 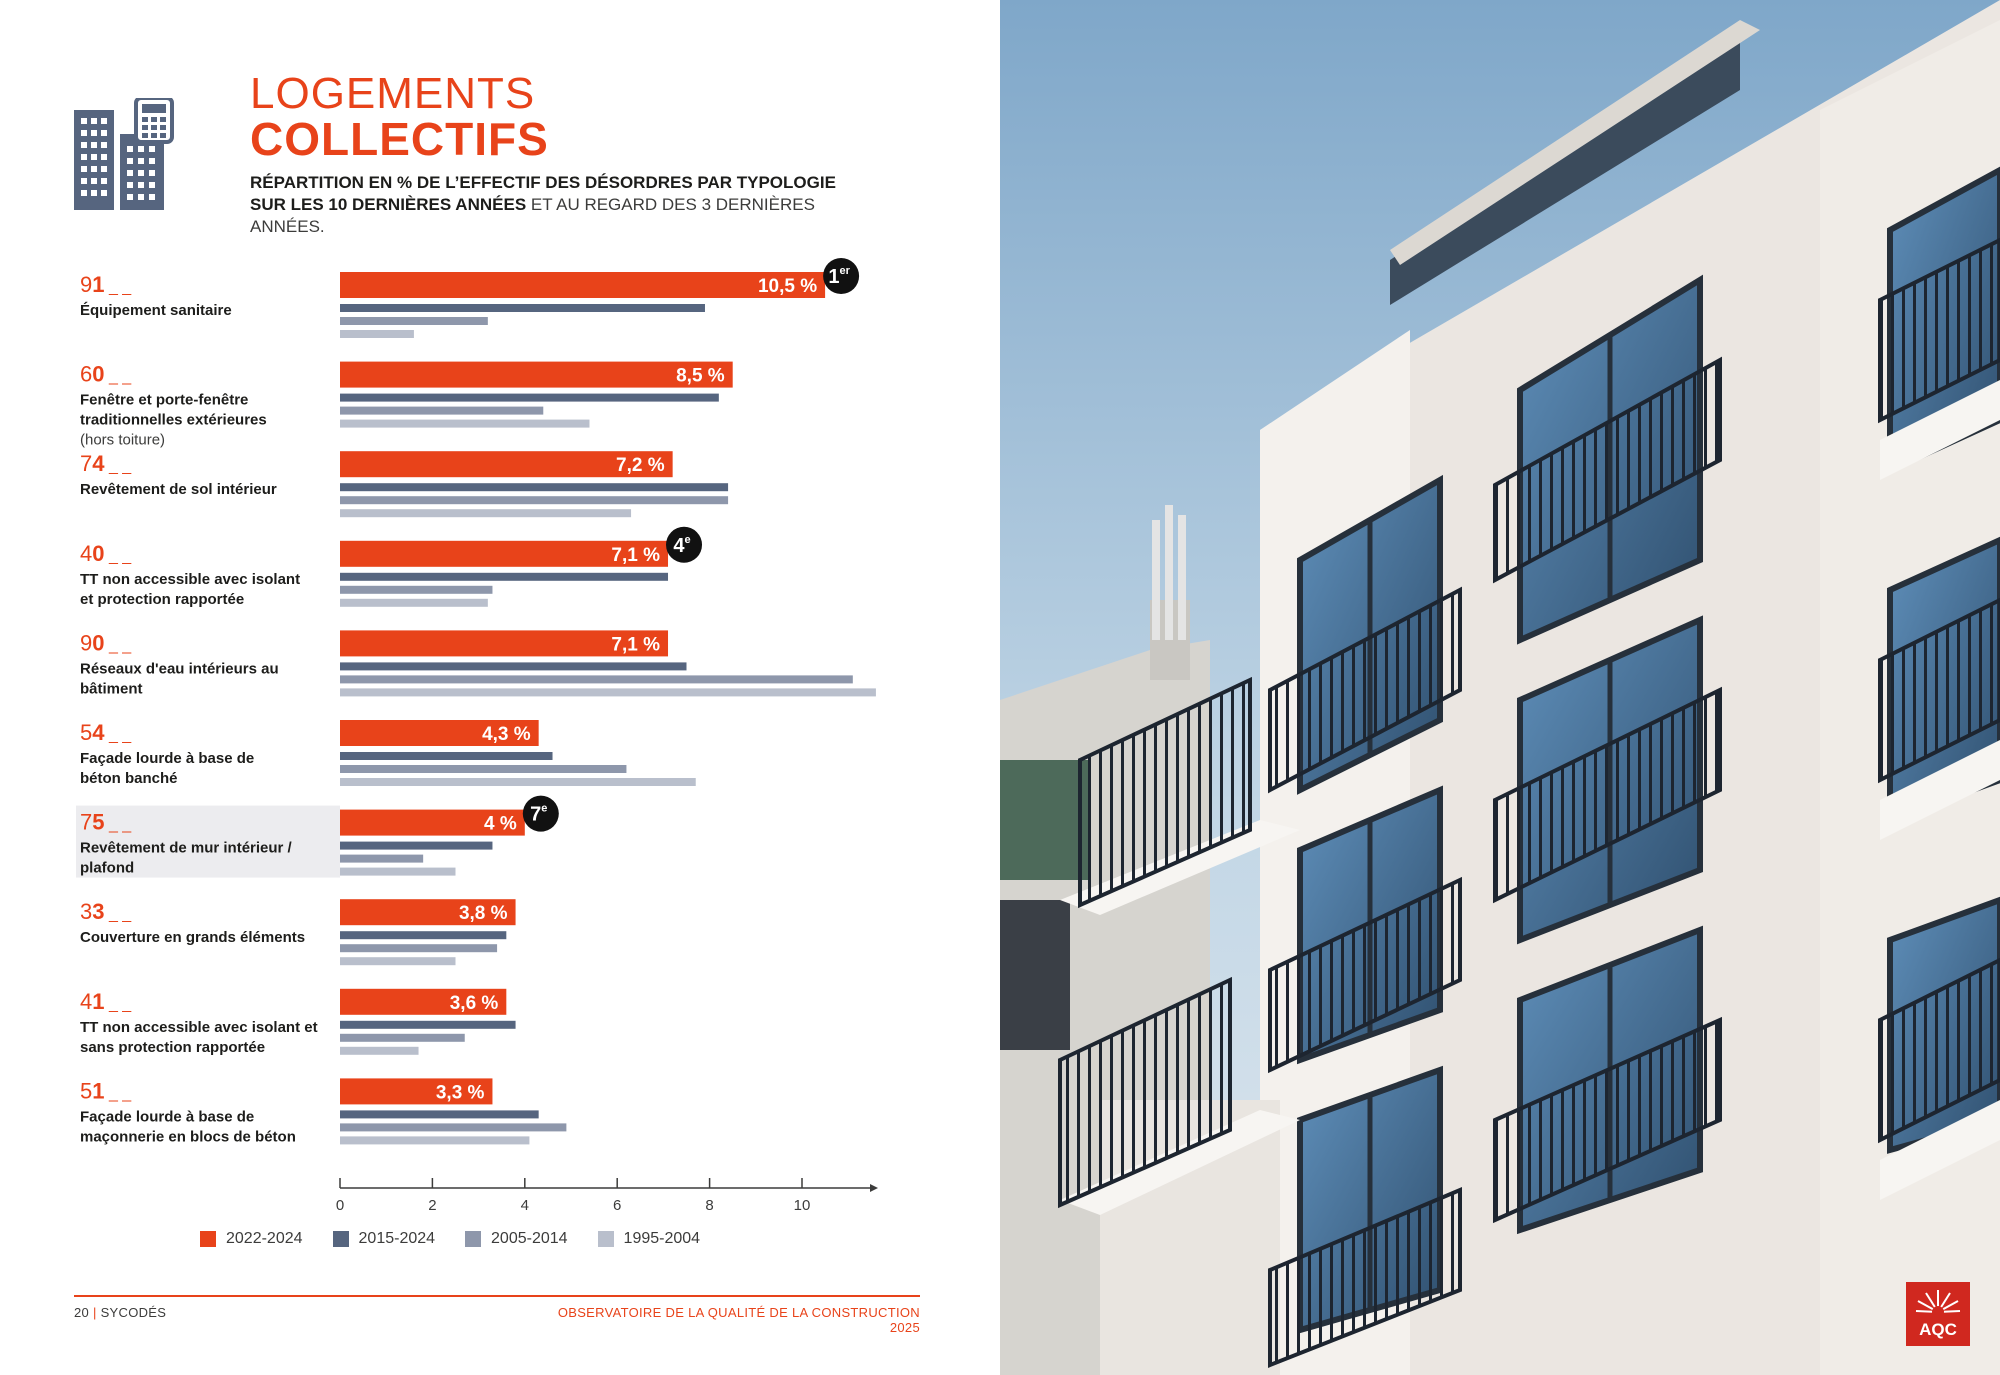 What do you see at coordinates (688, 540) in the screenshot?
I see `rank-suffix: e` at bounding box center [688, 540].